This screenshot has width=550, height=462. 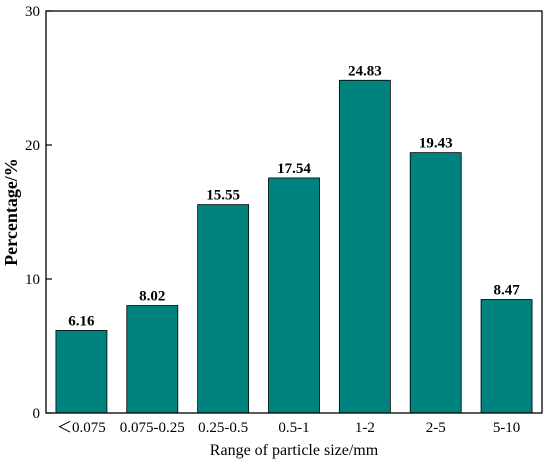 I want to click on y-tick-label: 20, so click(x=32, y=146).